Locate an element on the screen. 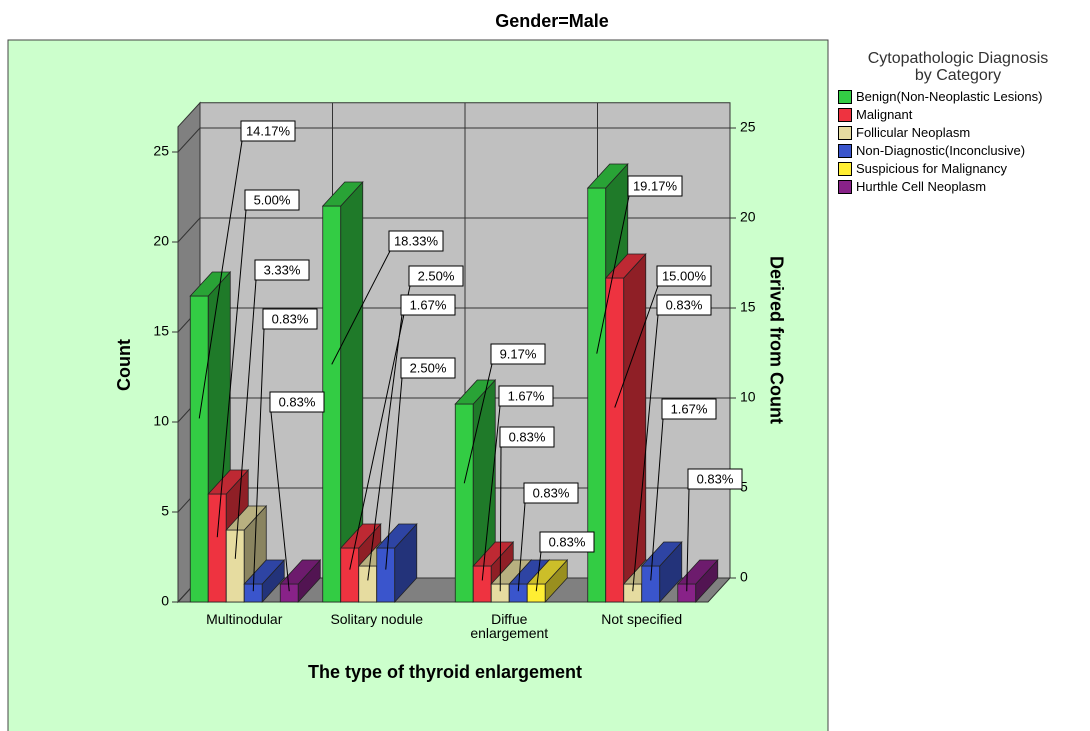 The height and width of the screenshot is (731, 1090). legend-item: Non-Diagnostic(Inconclusive) is located at coordinates (958, 151).